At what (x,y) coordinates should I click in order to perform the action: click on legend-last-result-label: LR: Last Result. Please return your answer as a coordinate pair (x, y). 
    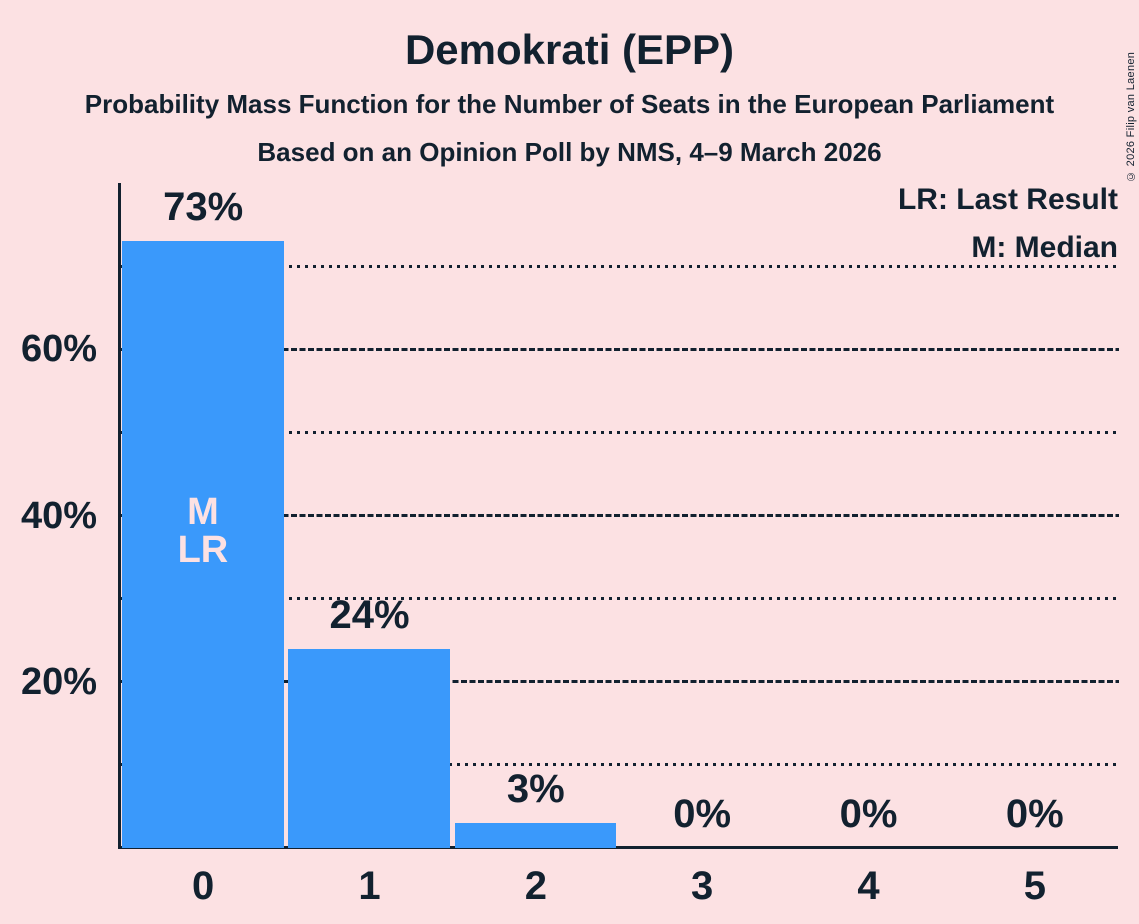
    Looking at the image, I should click on (1007, 199).